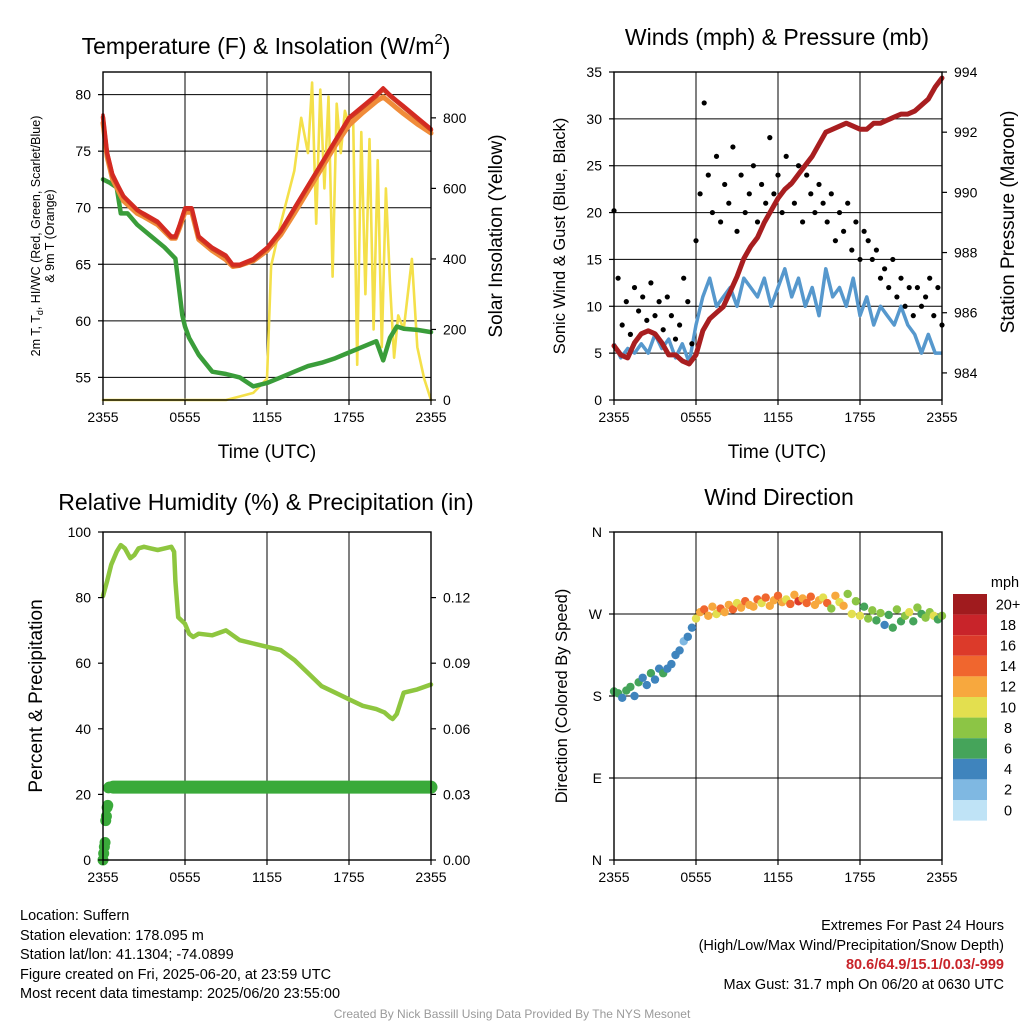  I want to click on temperature-xlabel: Time (UTC), so click(267, 452).